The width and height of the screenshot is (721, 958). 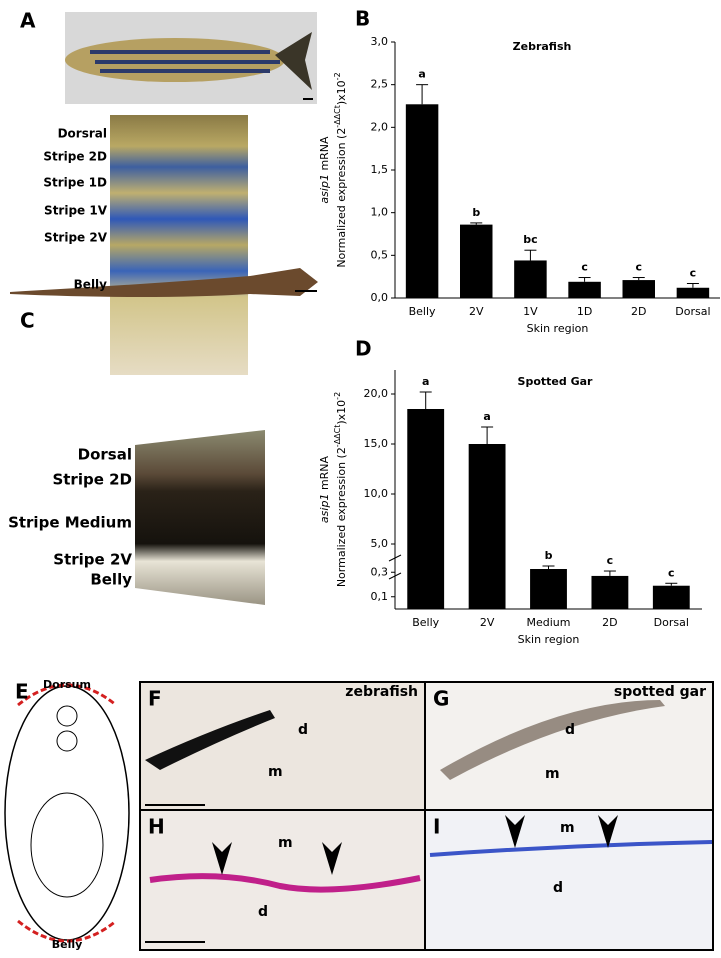 What do you see at coordinates (380, 169) in the screenshot?
I see `y-tick-label: 1,5` at bounding box center [380, 169].